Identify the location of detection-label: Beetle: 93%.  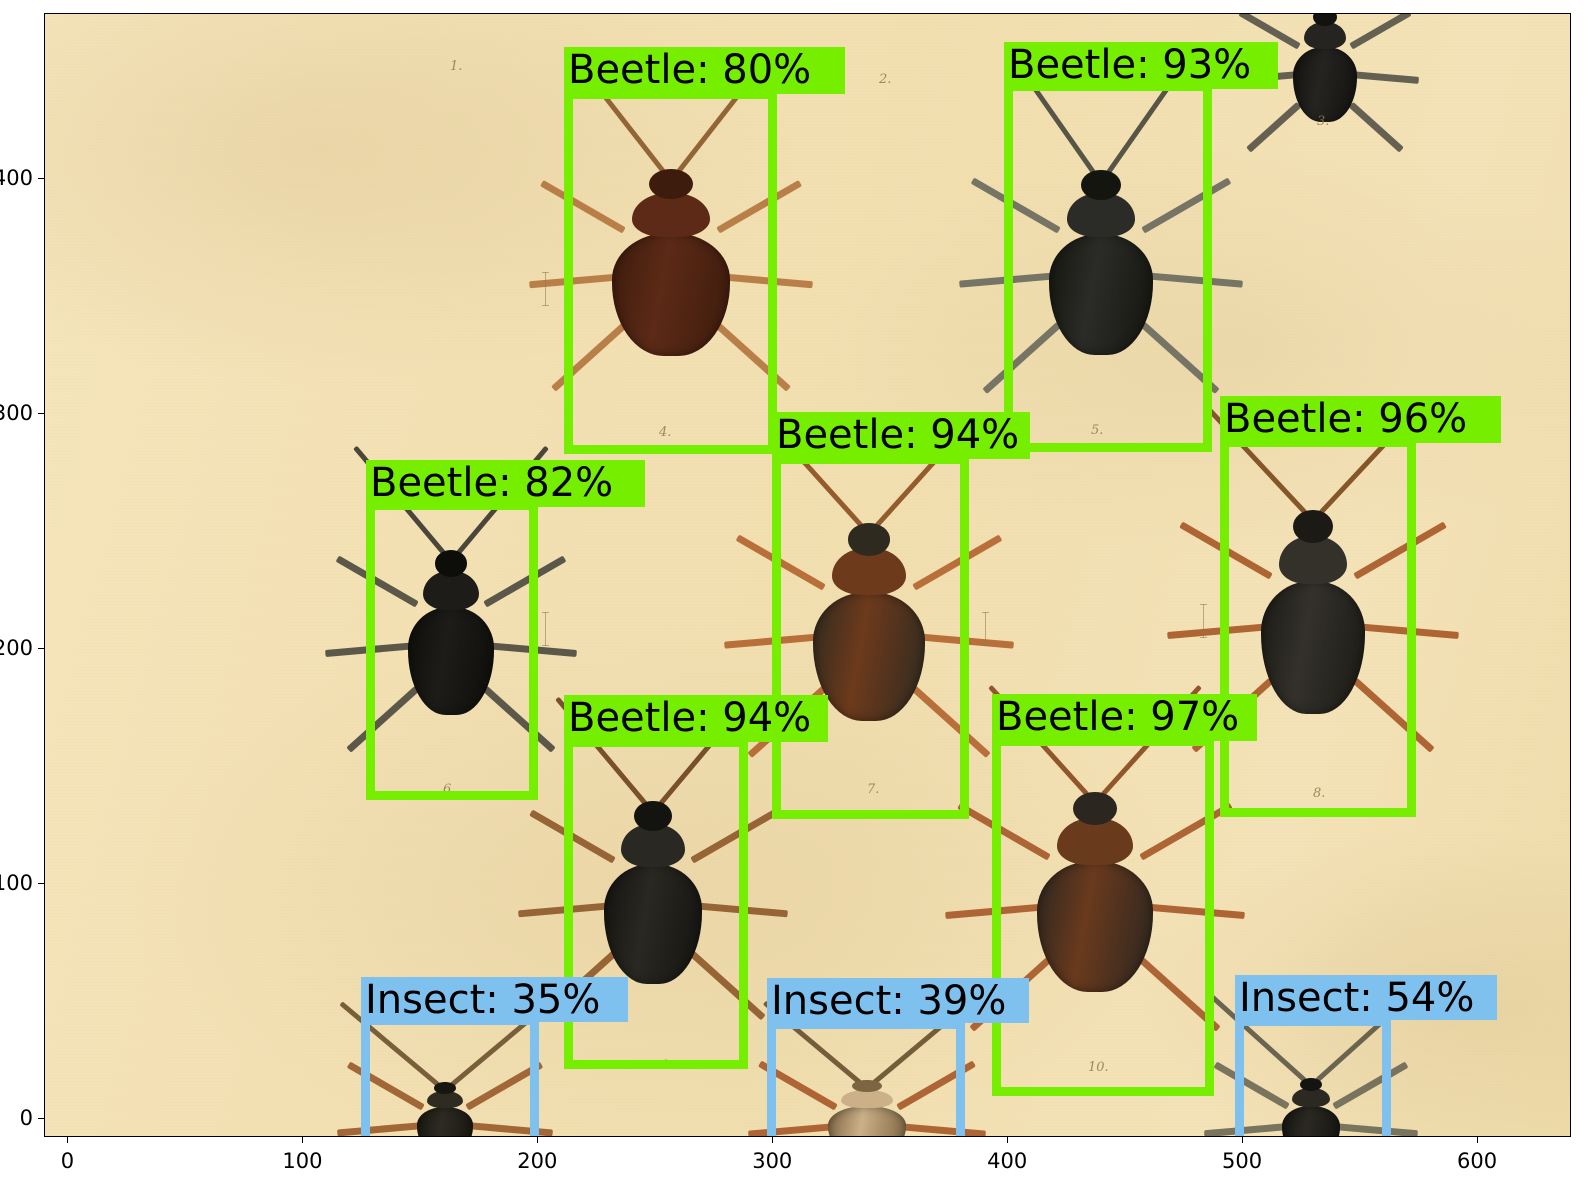
(1141, 65).